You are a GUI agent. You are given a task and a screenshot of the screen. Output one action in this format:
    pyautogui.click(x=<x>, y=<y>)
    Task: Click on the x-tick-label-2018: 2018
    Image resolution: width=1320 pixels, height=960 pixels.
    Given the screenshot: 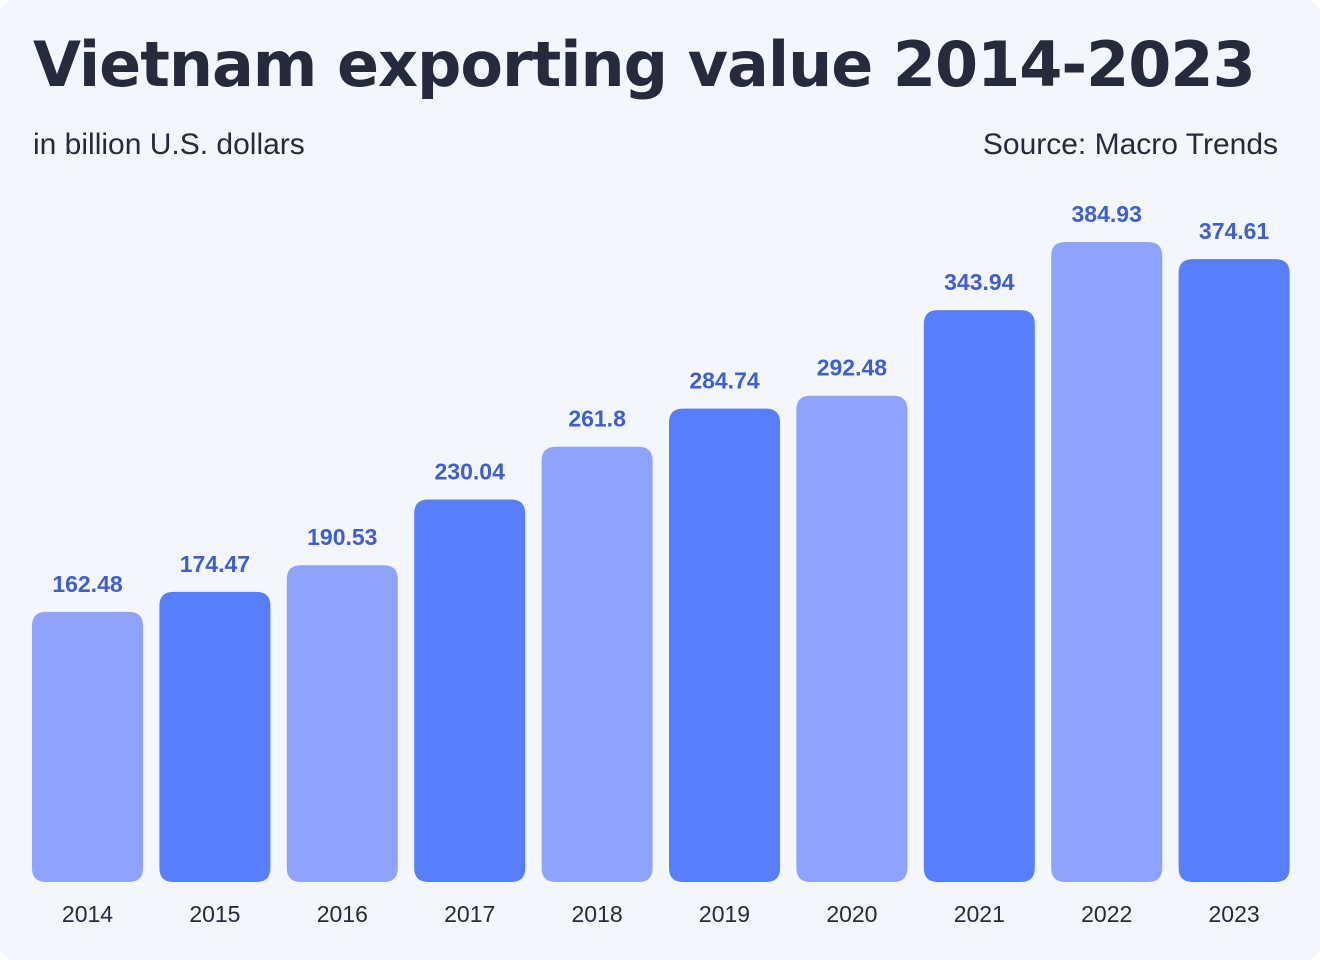 What is the action you would take?
    pyautogui.click(x=597, y=914)
    